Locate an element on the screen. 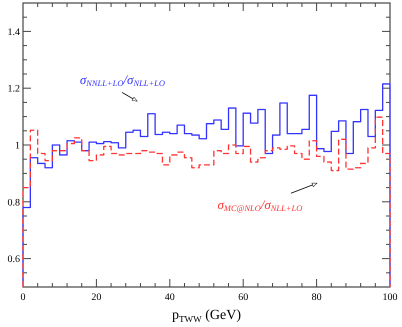 Image resolution: width=402 pixels, height=327 pixels. y-tick-label: 1.4 is located at coordinates (14, 32).